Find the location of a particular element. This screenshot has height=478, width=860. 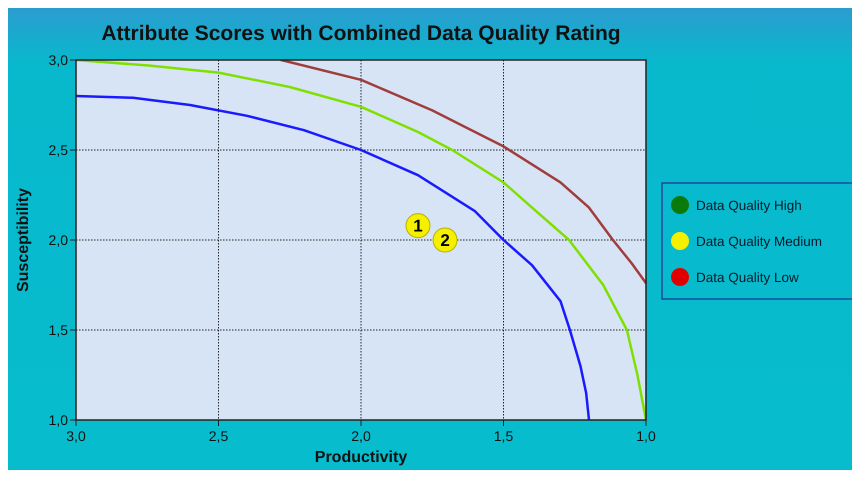

y-tick-label: 1,0 is located at coordinates (58, 420).